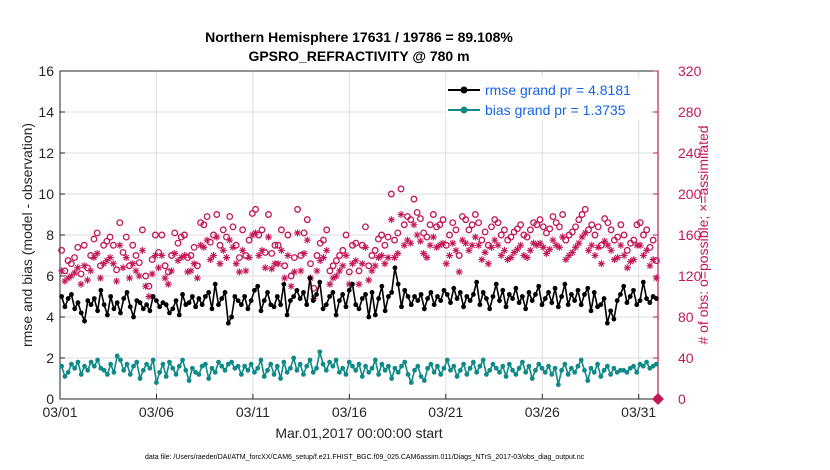  What do you see at coordinates (46, 153) in the screenshot?
I see `y-tick-label: 12` at bounding box center [46, 153].